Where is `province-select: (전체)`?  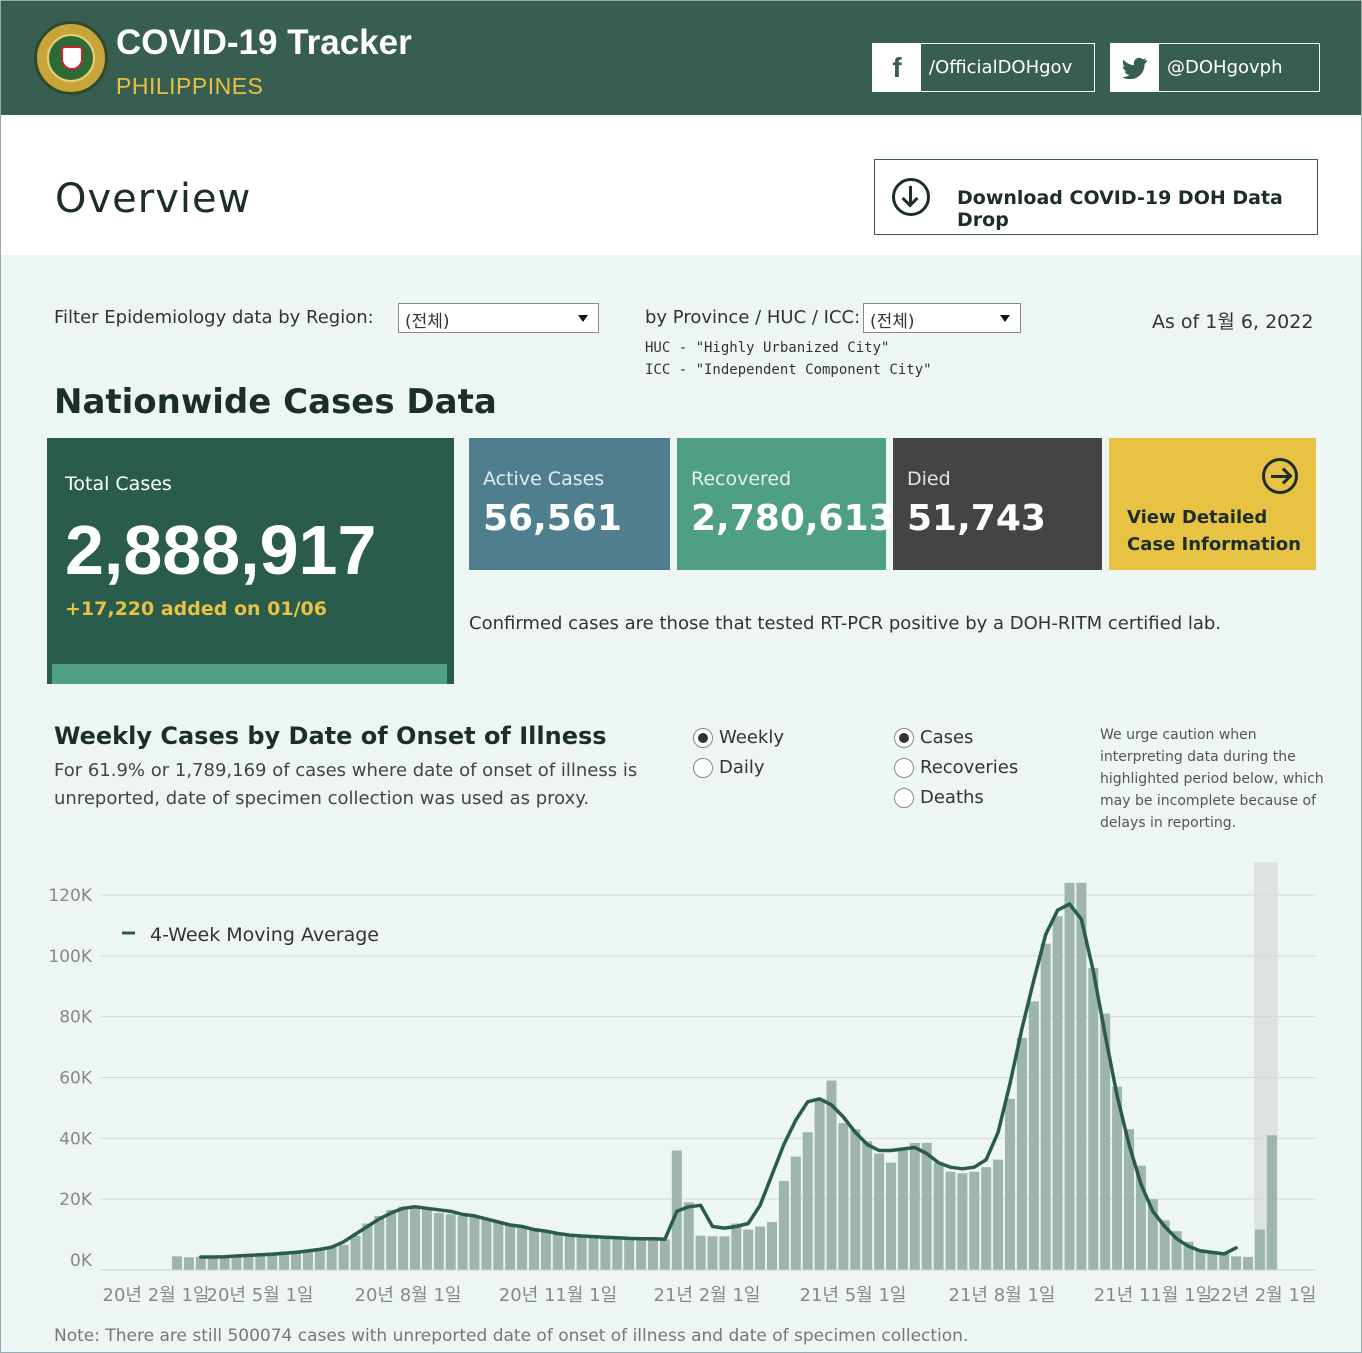 province-select: (전체) is located at coordinates (942, 318).